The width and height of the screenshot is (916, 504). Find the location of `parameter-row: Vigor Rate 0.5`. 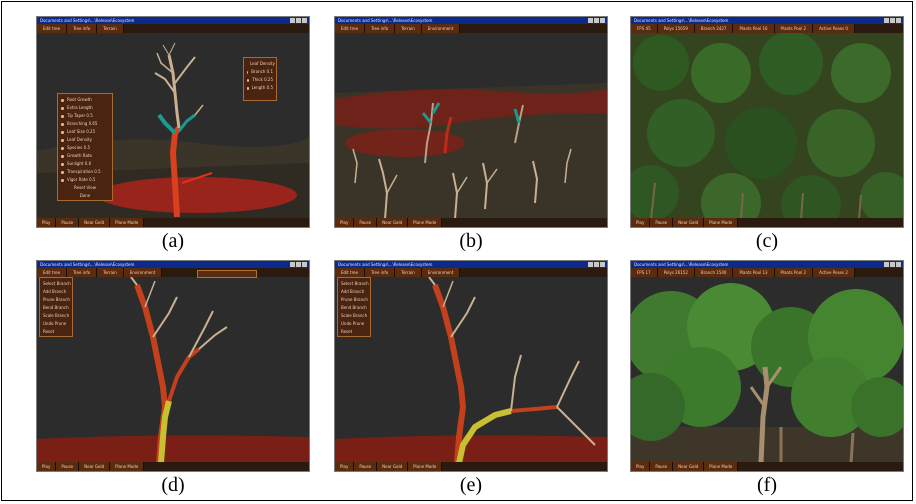

parameter-row: Vigor Rate 0.5 is located at coordinates (85, 180).